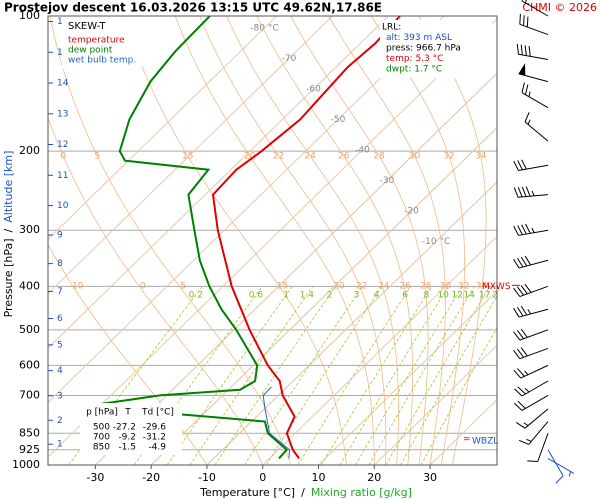  I want to click on x-axis-label-part: Temperature [°C], so click(247, 492).